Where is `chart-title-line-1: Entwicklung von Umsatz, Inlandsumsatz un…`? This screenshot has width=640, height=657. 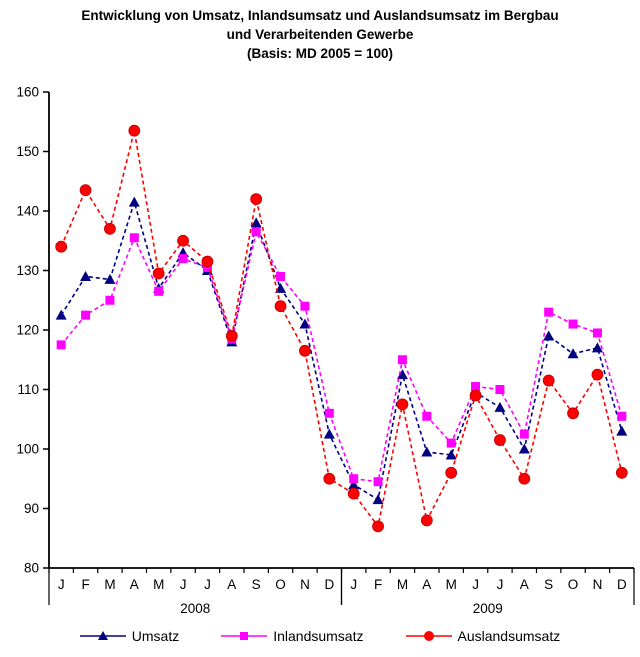
chart-title-line-1: Entwicklung von Umsatz, Inlandsumsatz un… is located at coordinates (320, 15).